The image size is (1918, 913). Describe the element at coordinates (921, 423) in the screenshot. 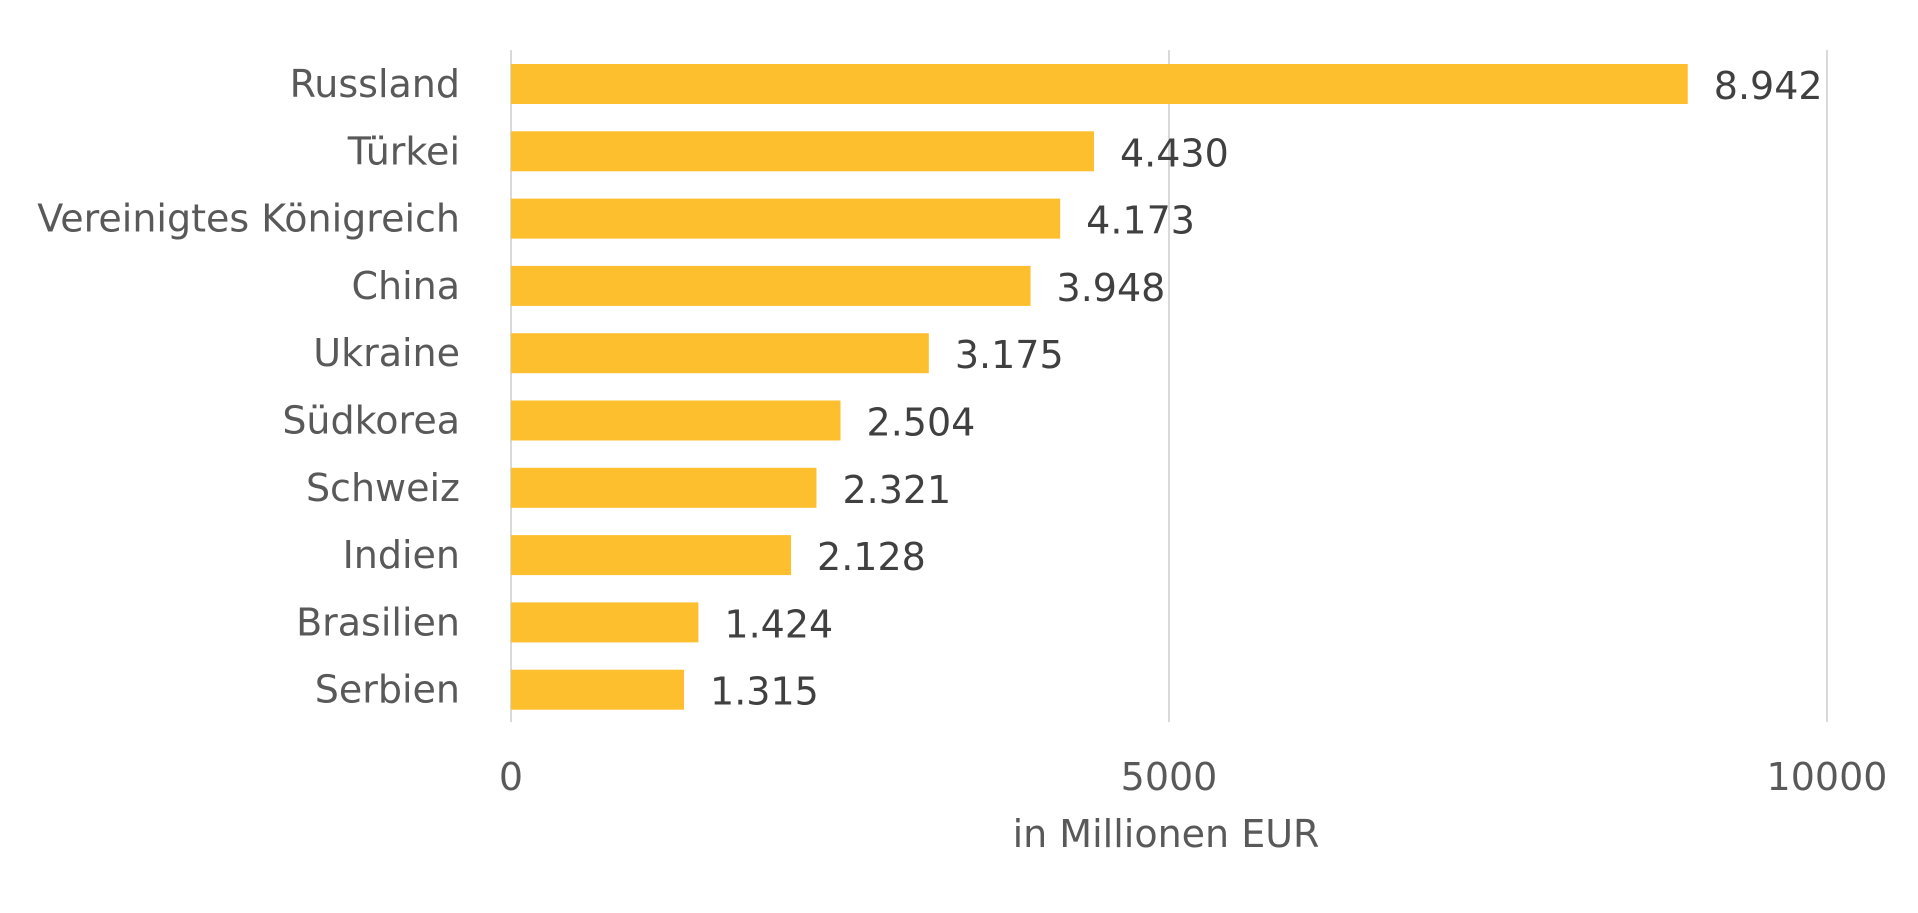

I see `value-label-suedkorea: 2.504` at that location.